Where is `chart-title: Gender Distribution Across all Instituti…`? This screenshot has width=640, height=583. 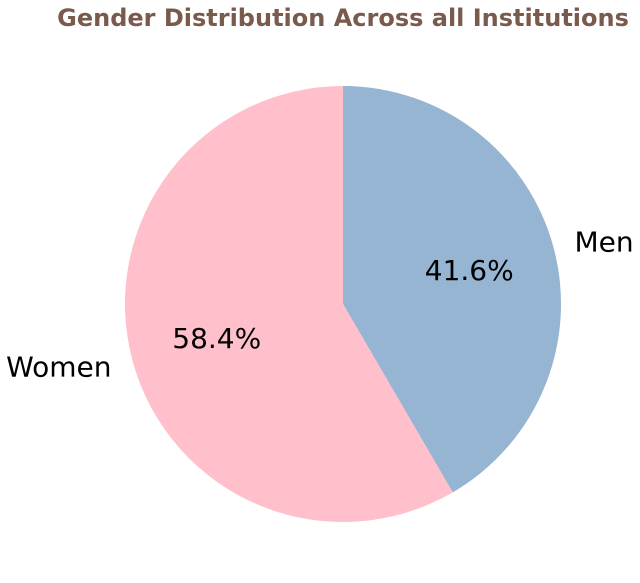 chart-title: Gender Distribution Across all Instituti… is located at coordinates (343, 18).